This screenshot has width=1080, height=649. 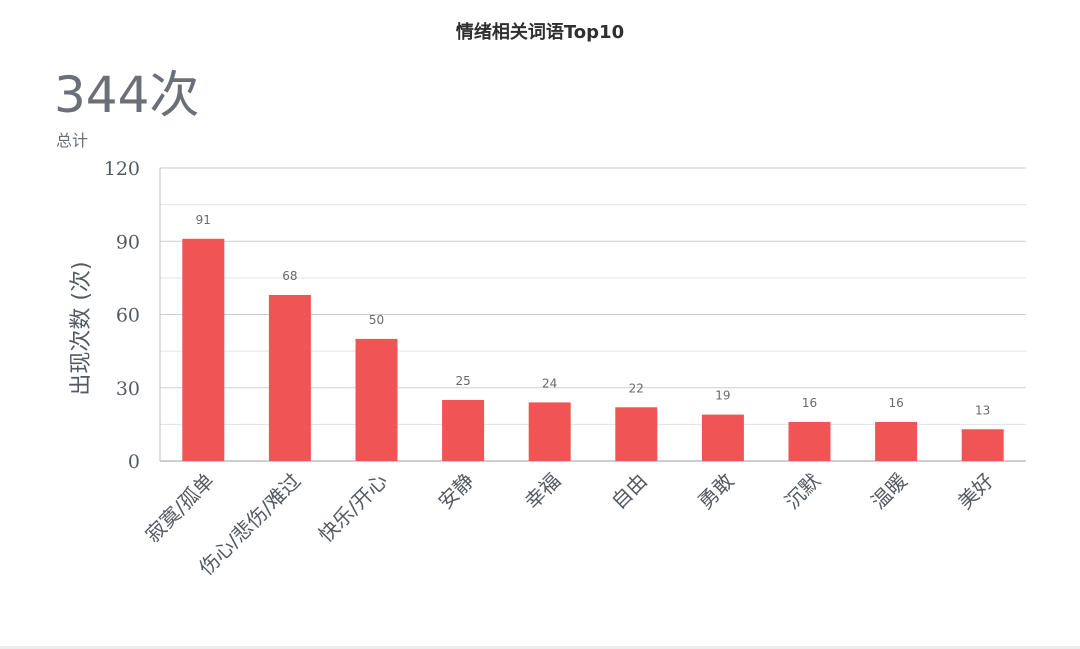 What do you see at coordinates (376, 320) in the screenshot?
I see `data-label: 50` at bounding box center [376, 320].